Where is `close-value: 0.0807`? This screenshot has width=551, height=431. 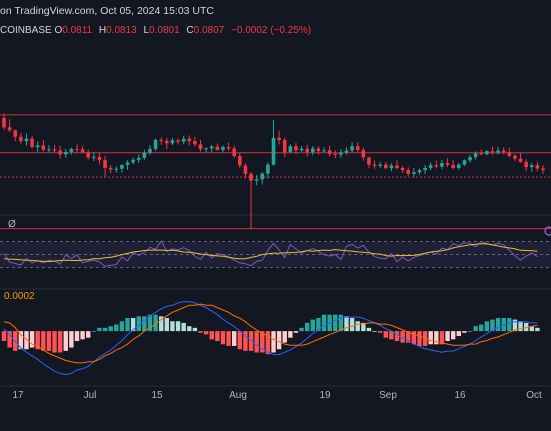 close-value: 0.0807 is located at coordinates (209, 30).